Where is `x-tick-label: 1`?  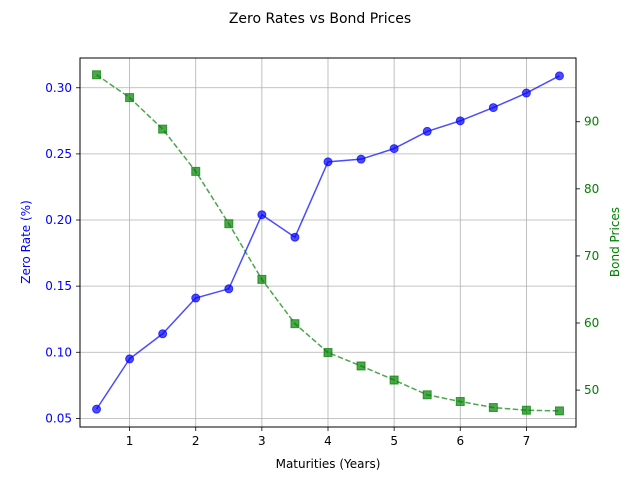
x-tick-label: 1 is located at coordinates (130, 441).